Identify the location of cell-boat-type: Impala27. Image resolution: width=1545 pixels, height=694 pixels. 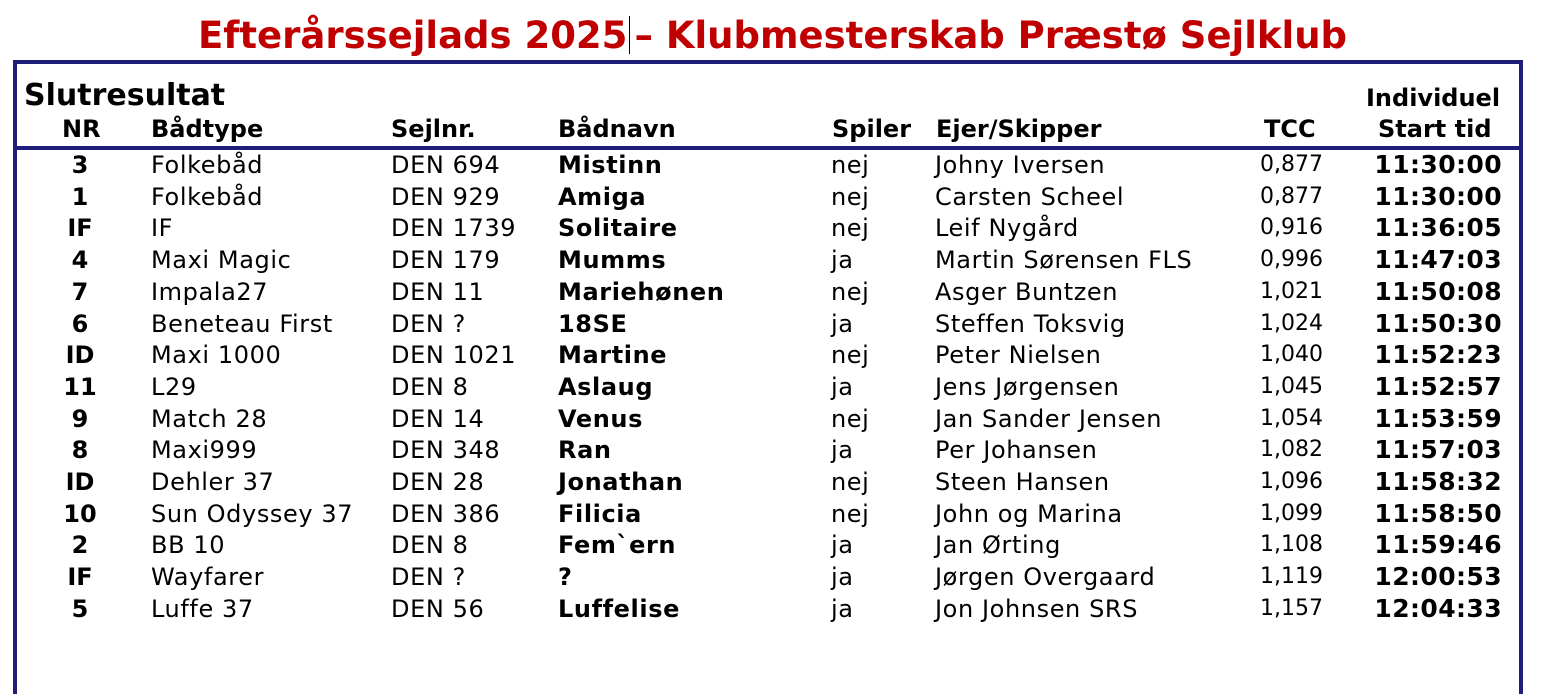
(210, 291).